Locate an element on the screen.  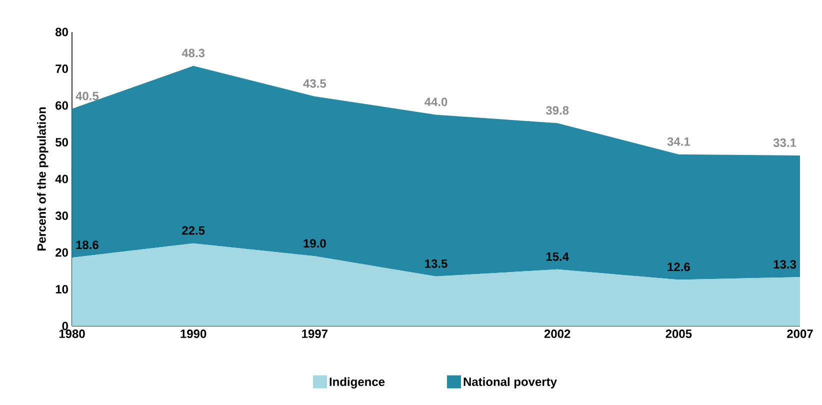
data-label: 40.5 is located at coordinates (87, 96).